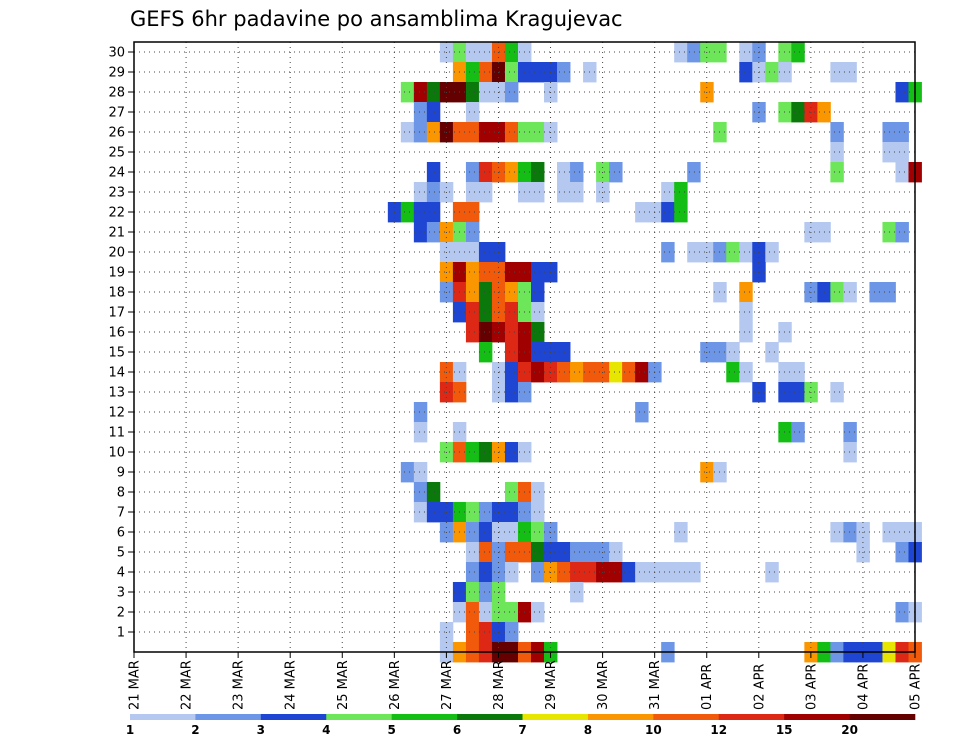 This screenshot has width=960, height=742. I want to click on heat-cell-m18-t47, so click(746, 292).